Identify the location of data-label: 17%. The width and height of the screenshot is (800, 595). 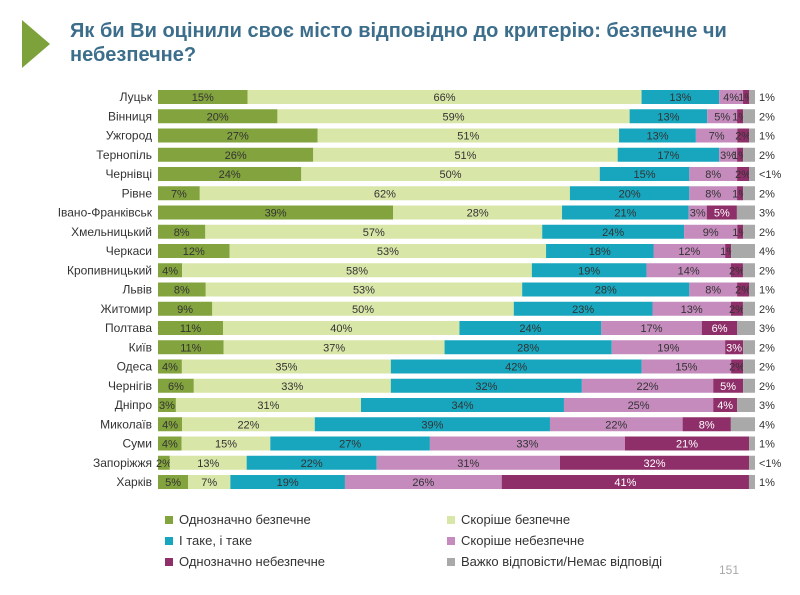
(652, 329).